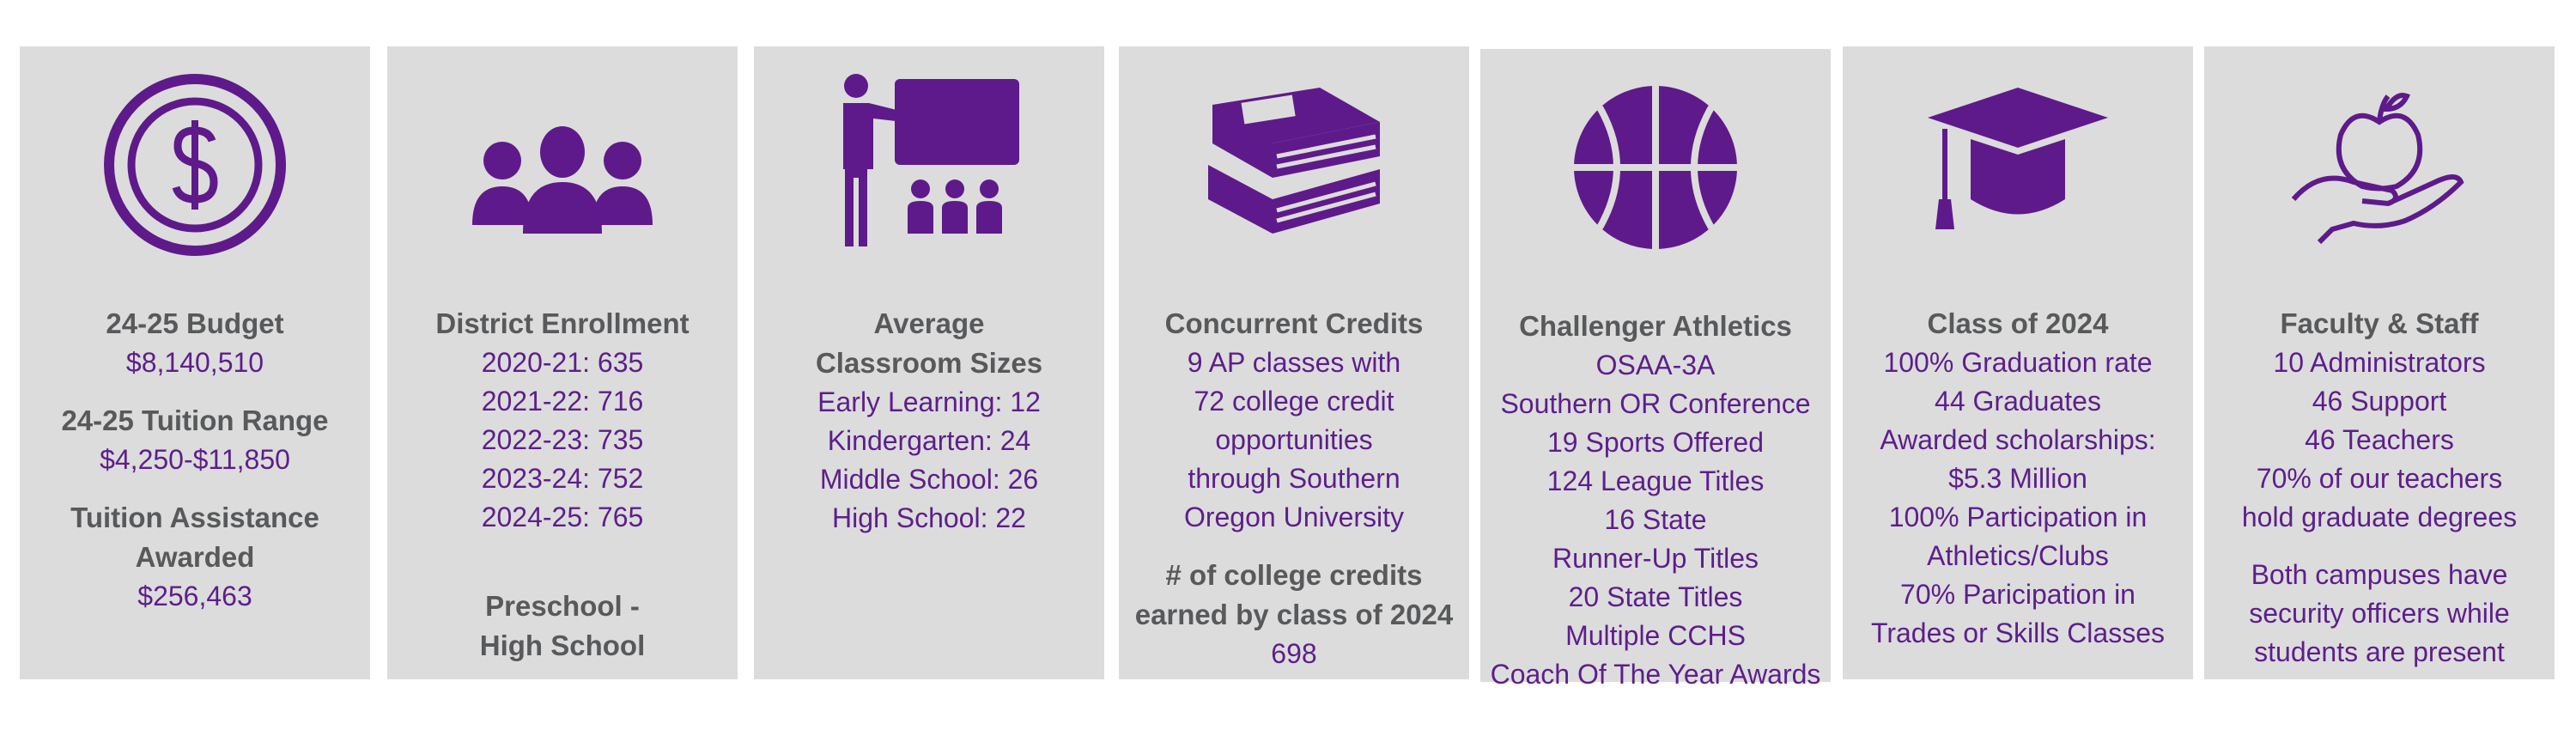  Describe the element at coordinates (1656, 674) in the screenshot. I see `block-line: Coach Of The Year Awards` at that location.